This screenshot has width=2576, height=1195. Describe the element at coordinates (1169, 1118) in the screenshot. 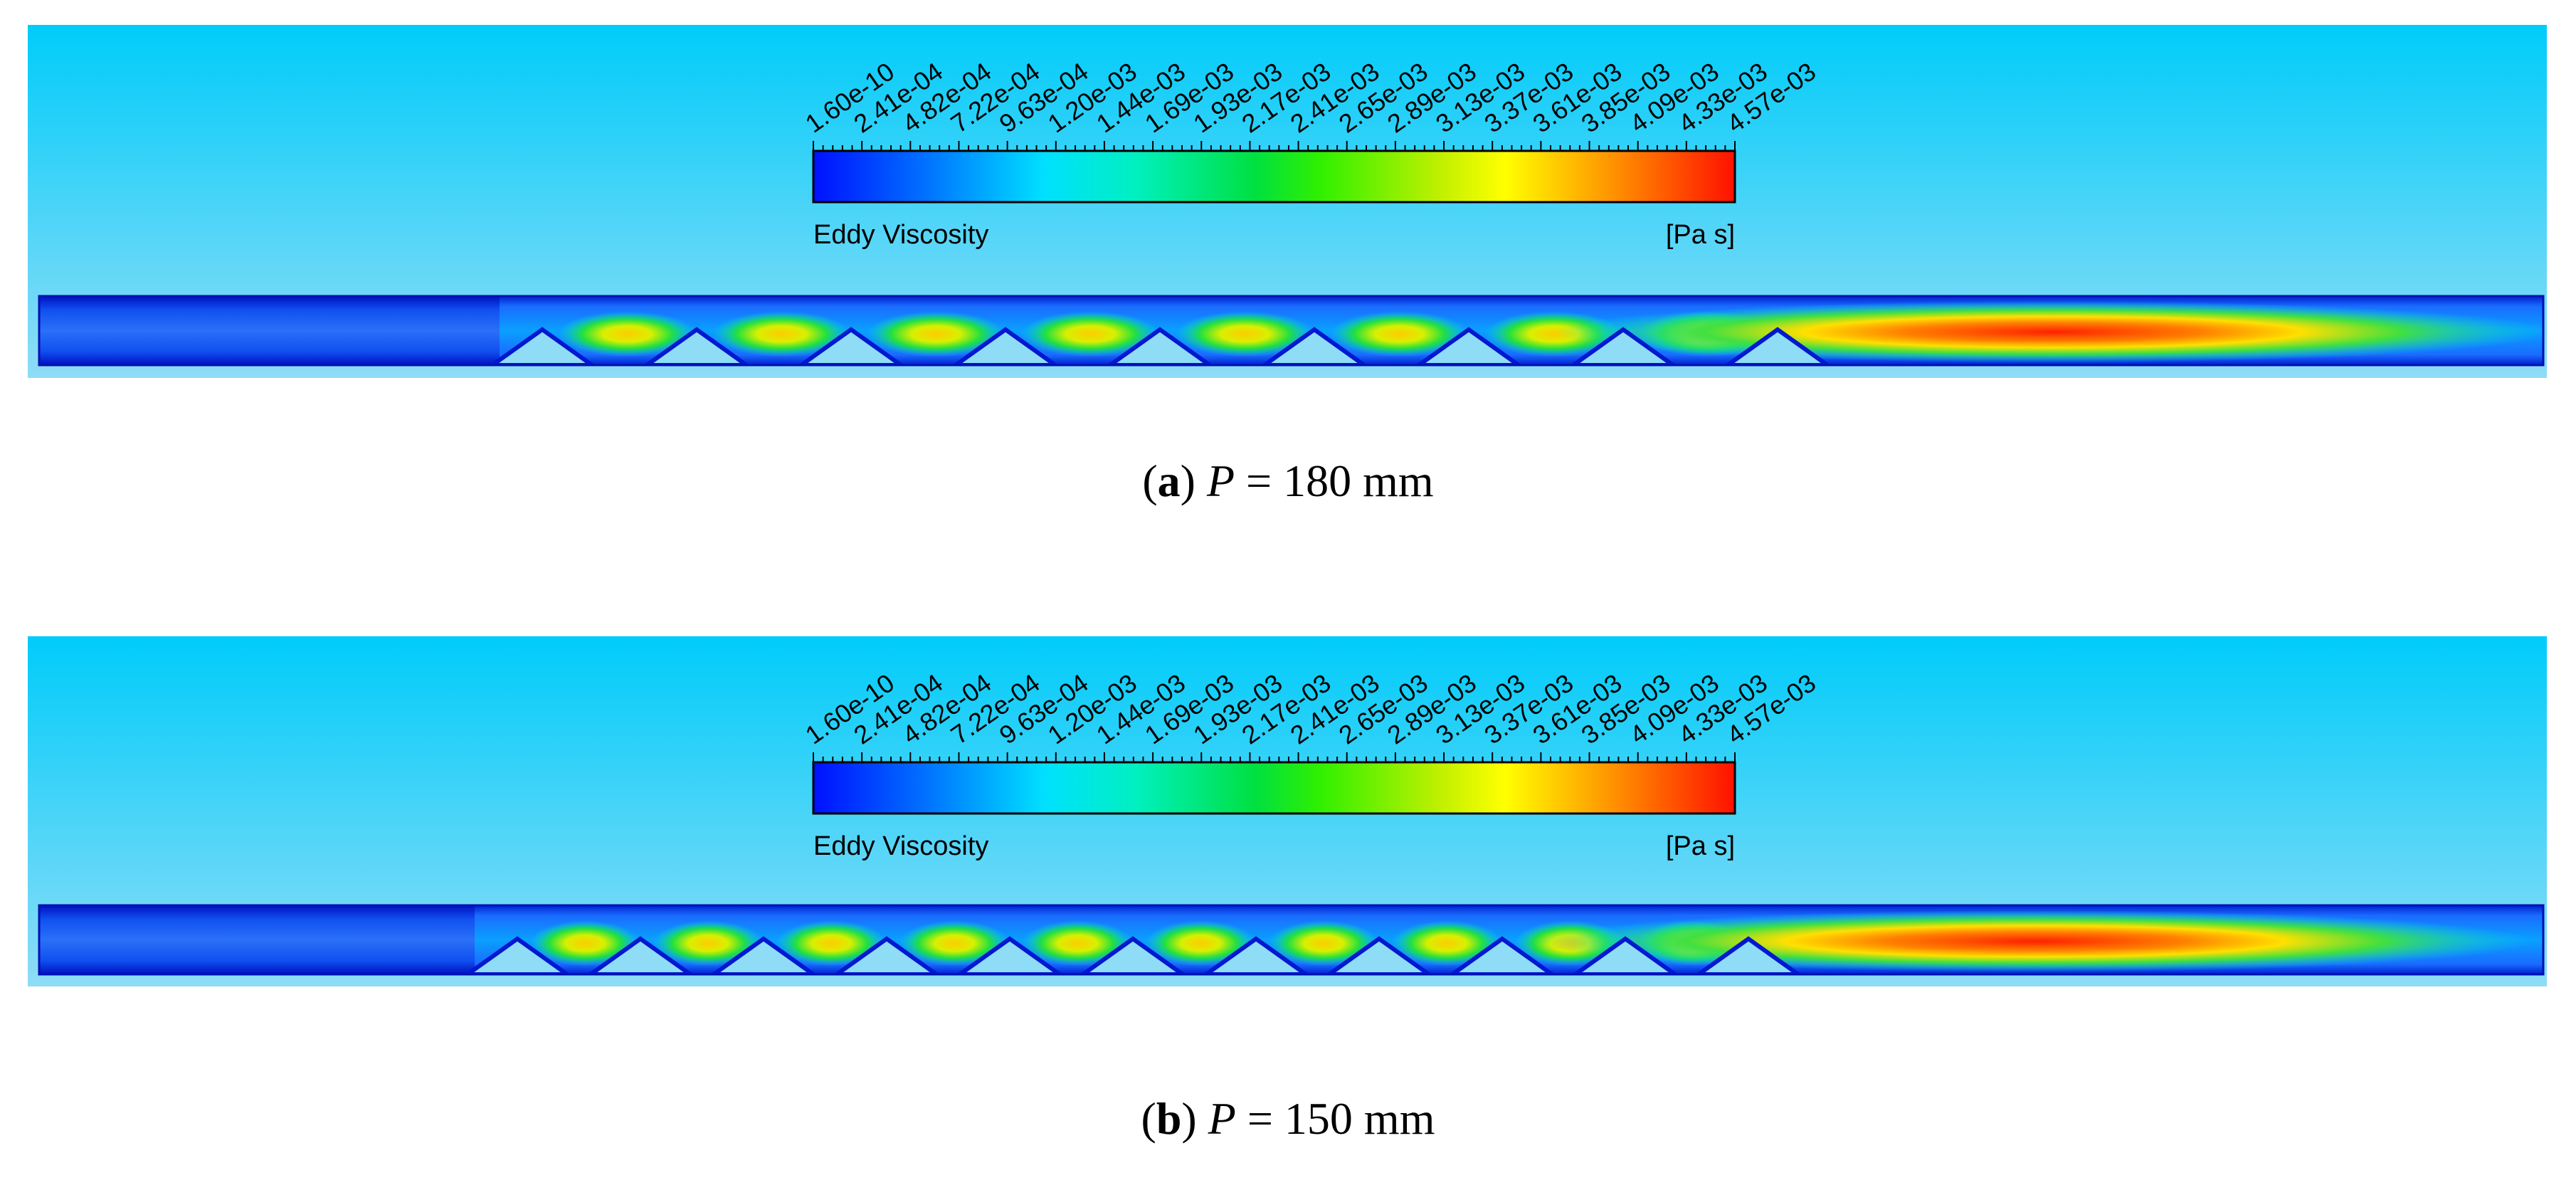

I see `caption-part: b` at that location.